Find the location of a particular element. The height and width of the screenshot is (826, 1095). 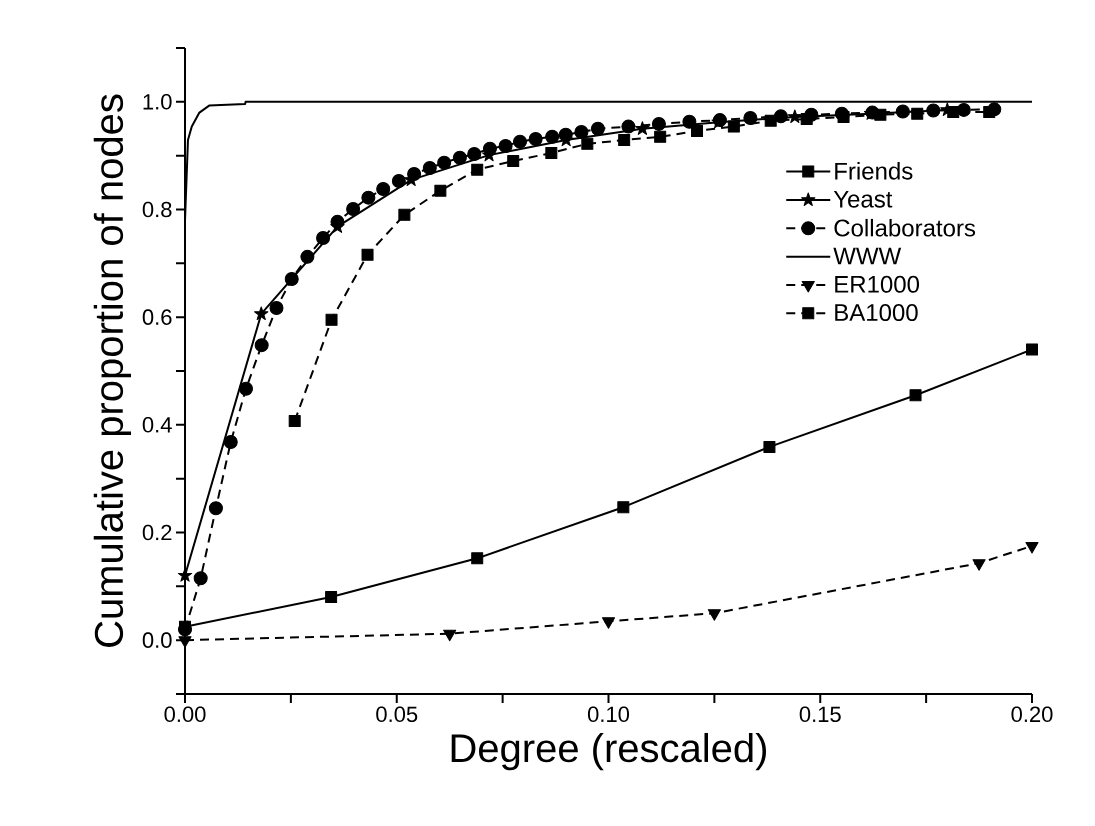

y-tick-label: 0.4 is located at coordinates (157, 425).